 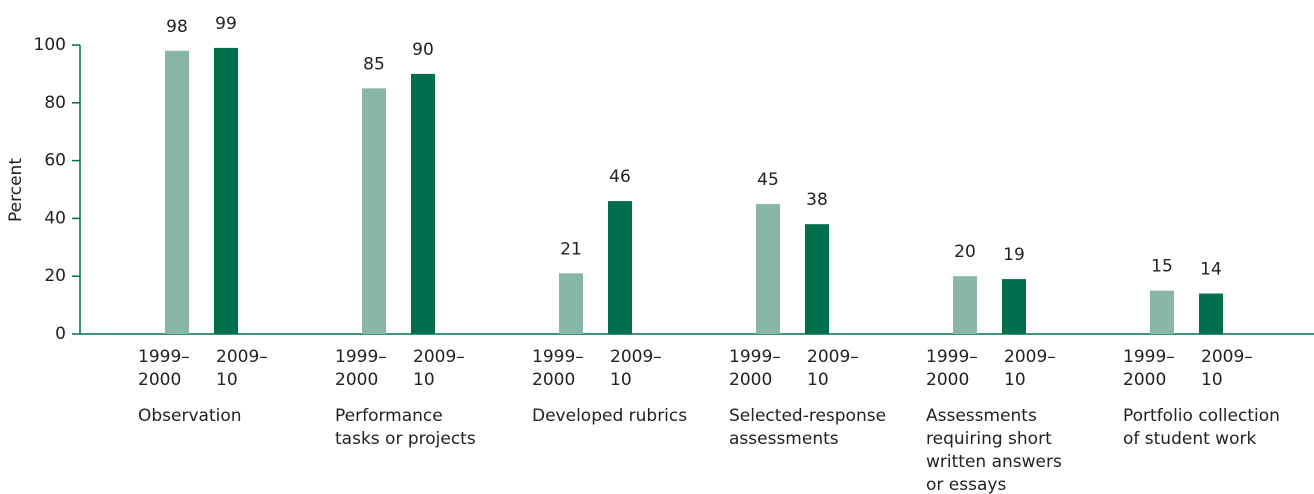 I want to click on category-label: Selected-response, so click(x=807, y=416).